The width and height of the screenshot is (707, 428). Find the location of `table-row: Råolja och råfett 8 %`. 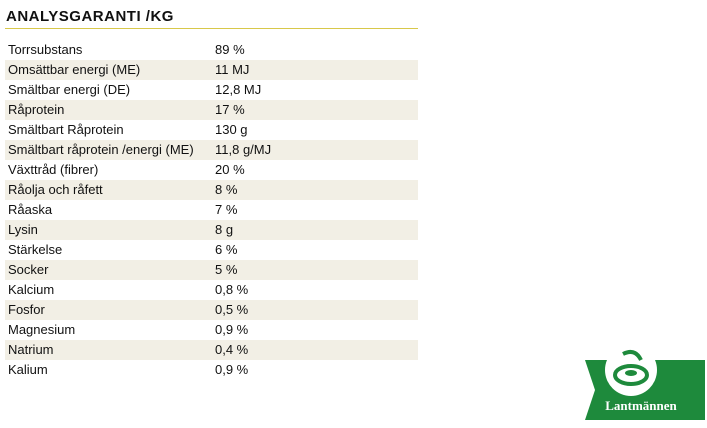

table-row: Råolja och råfett 8 % is located at coordinates (211, 190).